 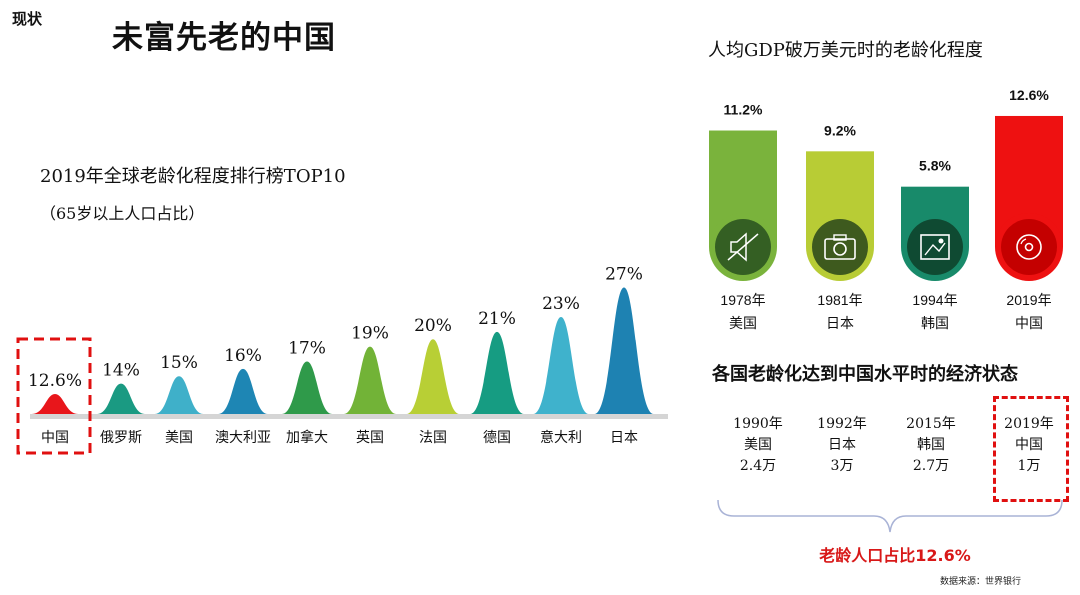 I want to click on country-label: 日本, so click(x=840, y=323).